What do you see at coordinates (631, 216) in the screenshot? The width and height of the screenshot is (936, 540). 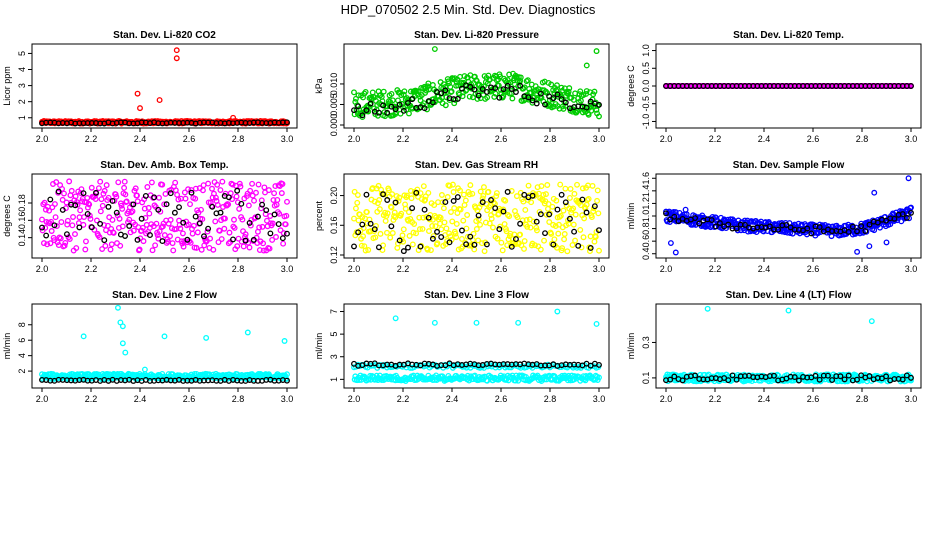 I see `y-axis-label: ml/min` at bounding box center [631, 216].